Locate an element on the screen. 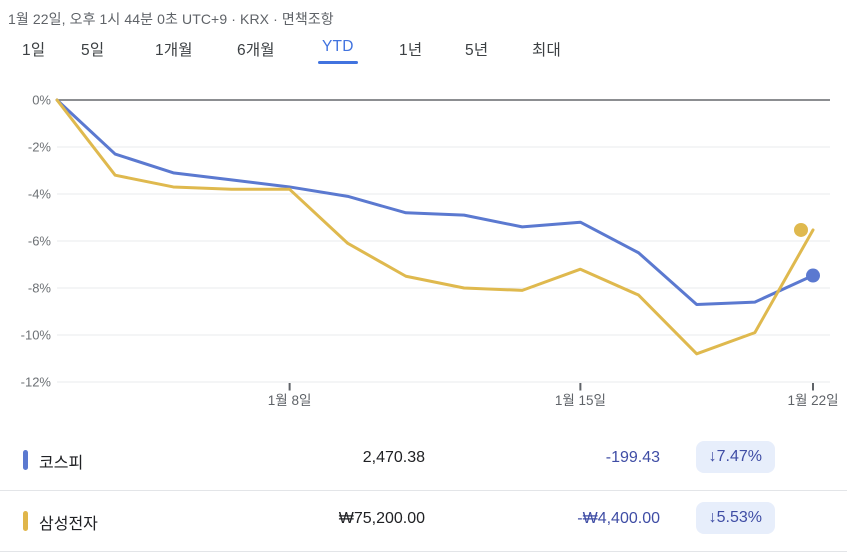  tab-1m: 1개월 is located at coordinates (174, 49).